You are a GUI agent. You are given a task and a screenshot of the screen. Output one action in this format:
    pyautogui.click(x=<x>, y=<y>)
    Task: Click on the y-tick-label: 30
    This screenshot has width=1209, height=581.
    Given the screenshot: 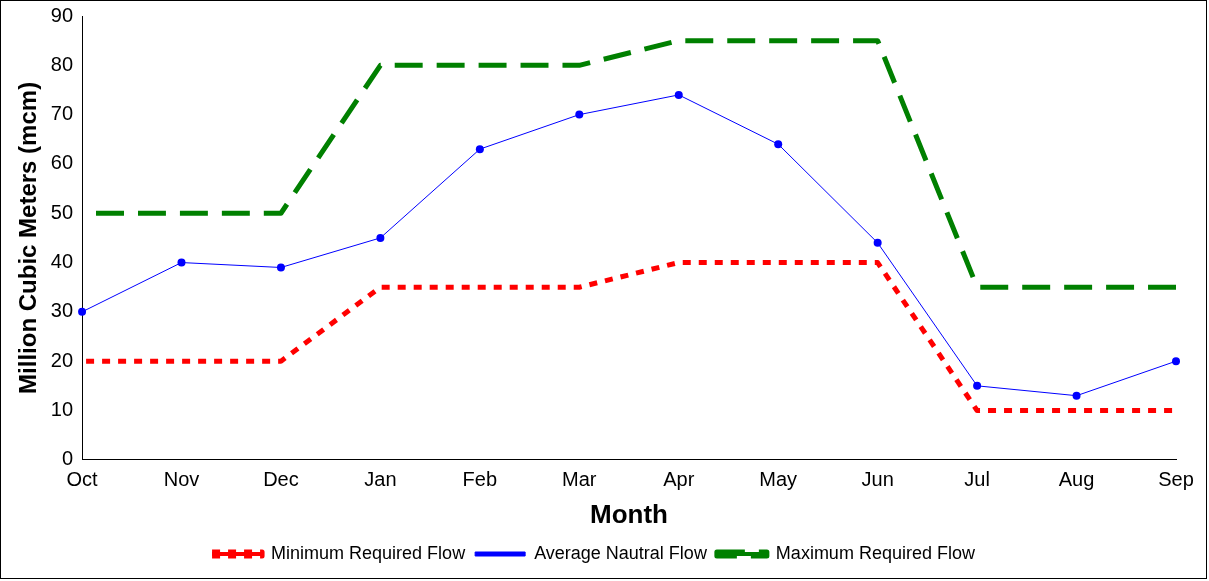 What is the action you would take?
    pyautogui.click(x=62, y=310)
    